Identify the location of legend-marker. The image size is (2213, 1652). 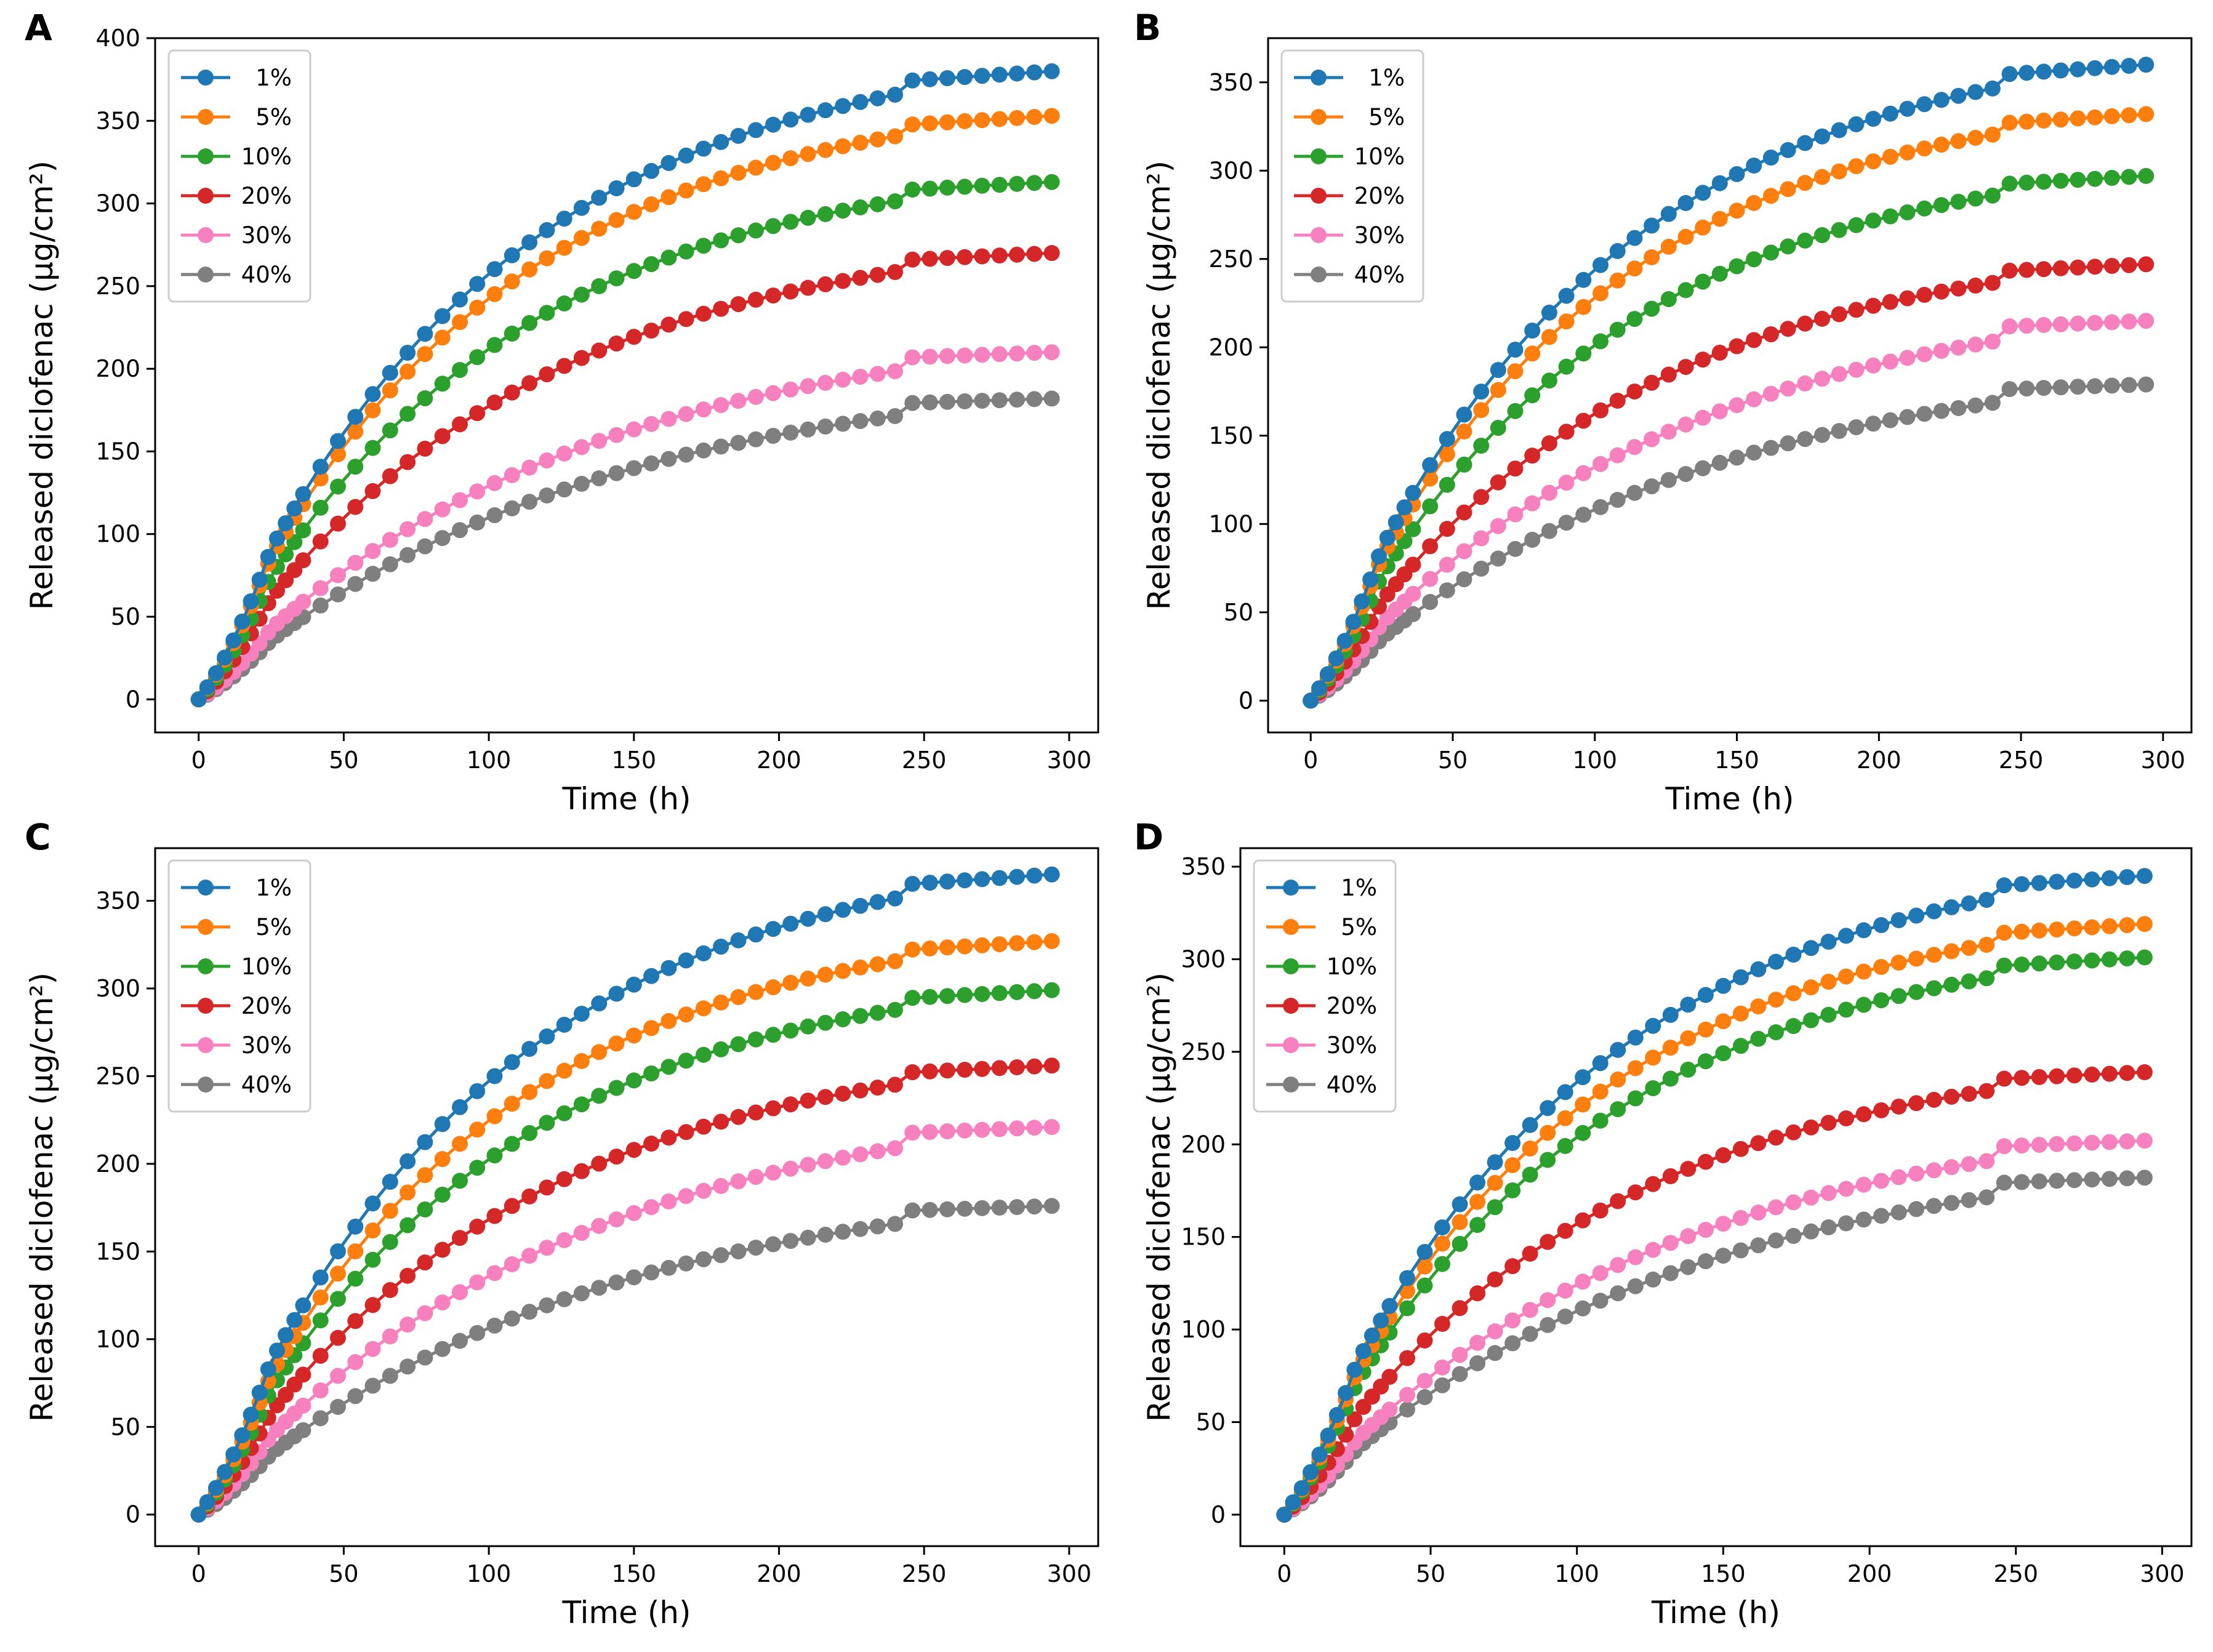
(206, 1006).